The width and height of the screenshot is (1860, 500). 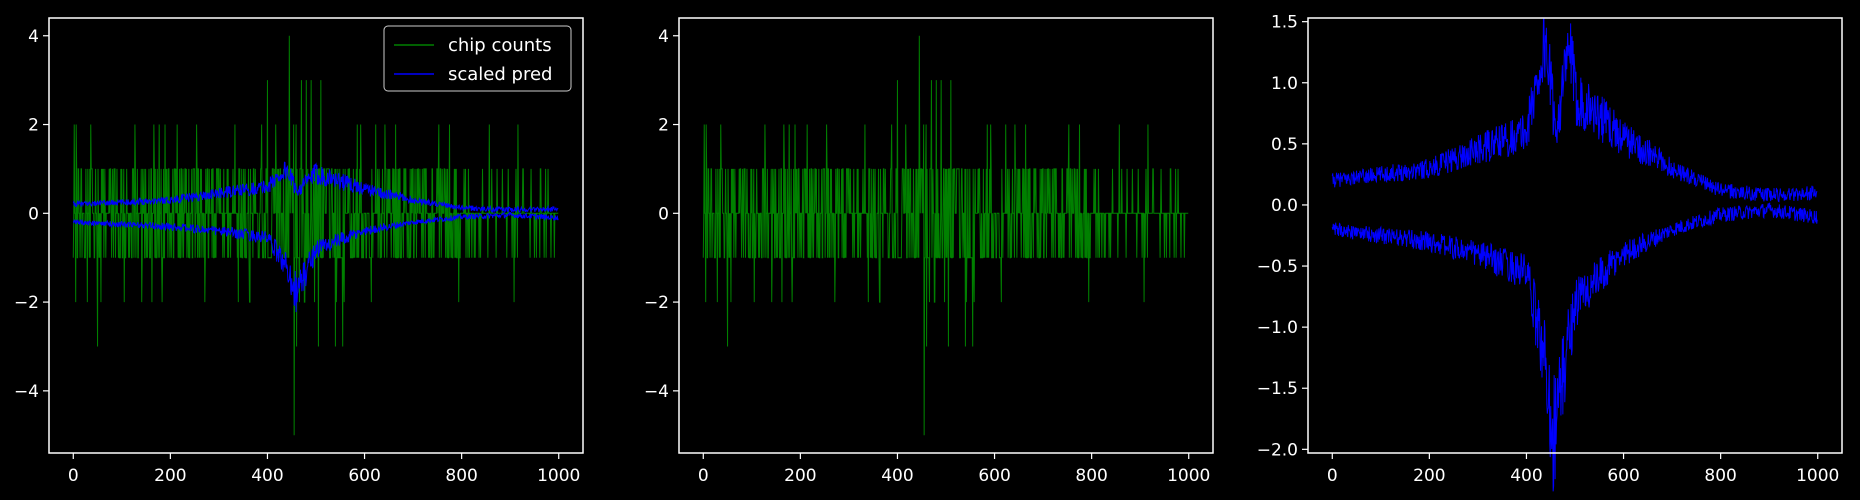 What do you see at coordinates (500, 74) in the screenshot?
I see `legend-label-scaled-pred: scaled pred` at bounding box center [500, 74].